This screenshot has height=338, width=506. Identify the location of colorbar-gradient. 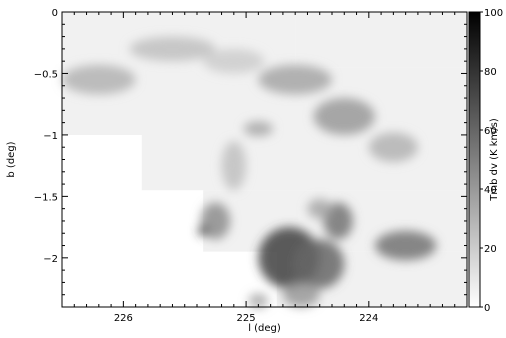
(474, 159).